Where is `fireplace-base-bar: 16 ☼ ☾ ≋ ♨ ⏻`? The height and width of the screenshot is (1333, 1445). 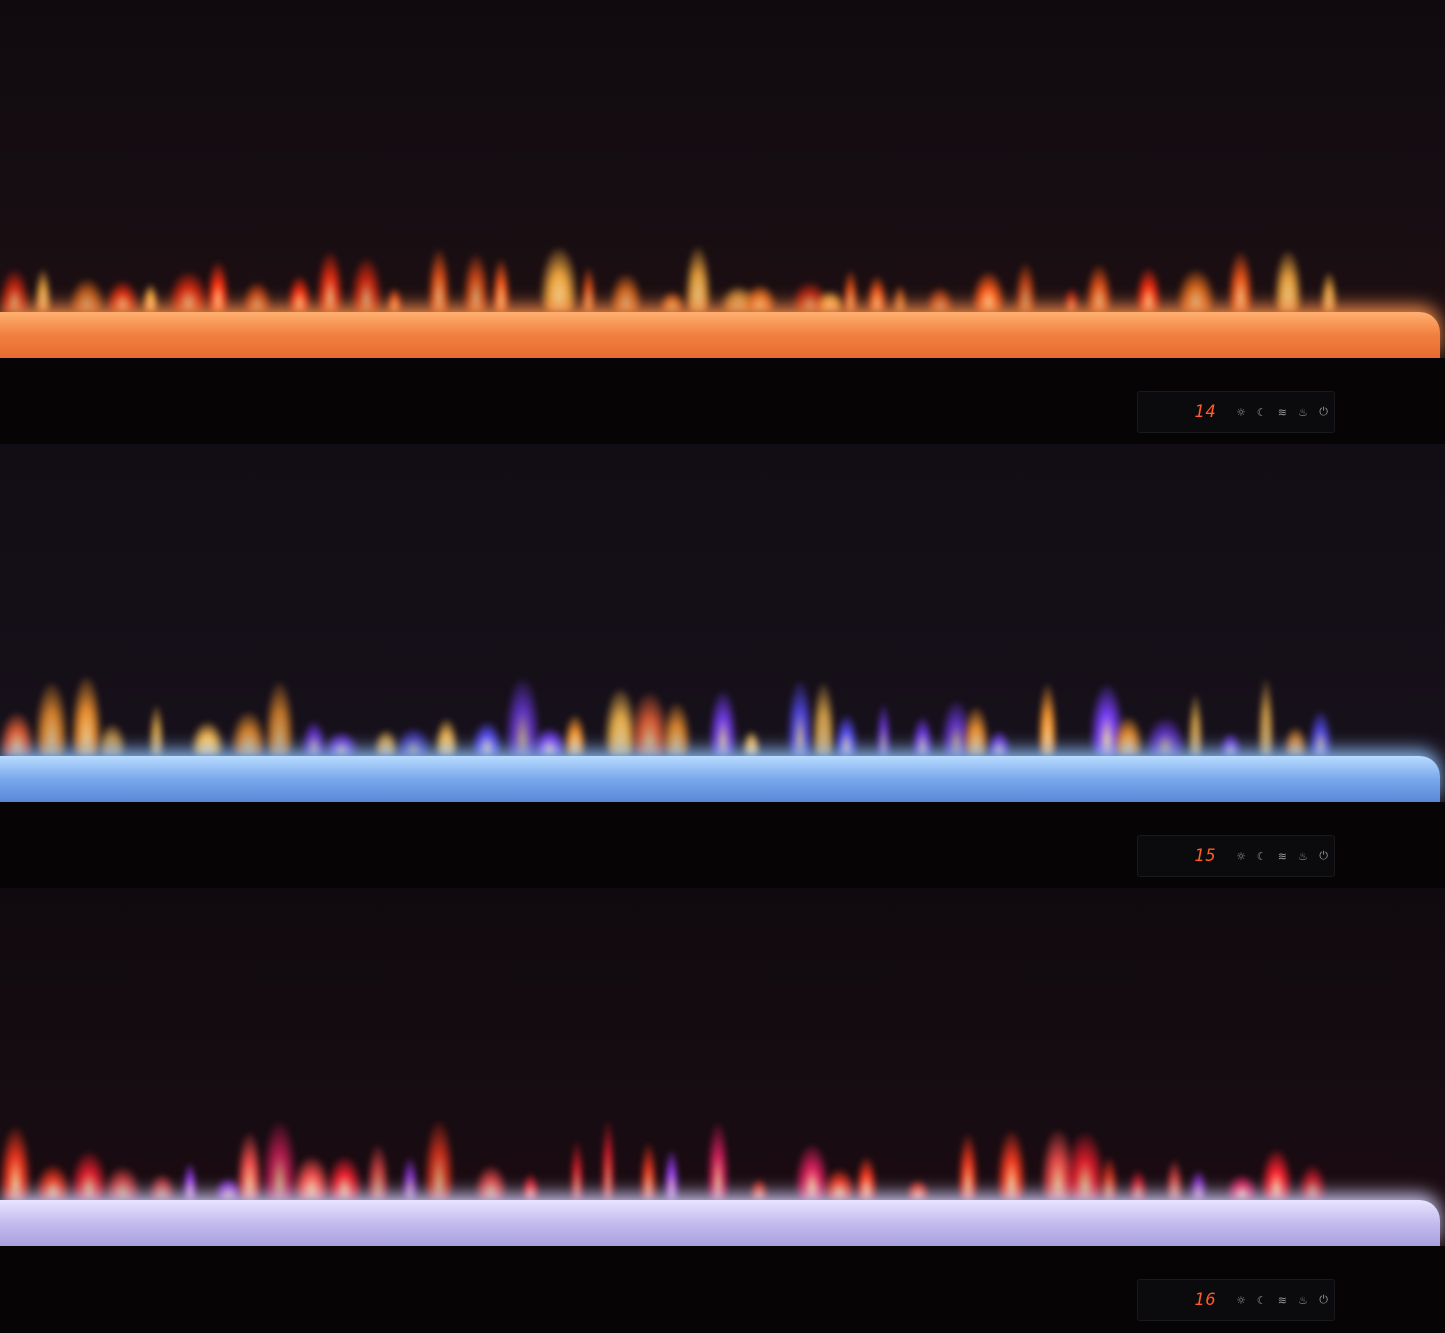
fireplace-base-bar: 16 ☼ ☾ ≋ ♨ ⏻ is located at coordinates (722, 1289).